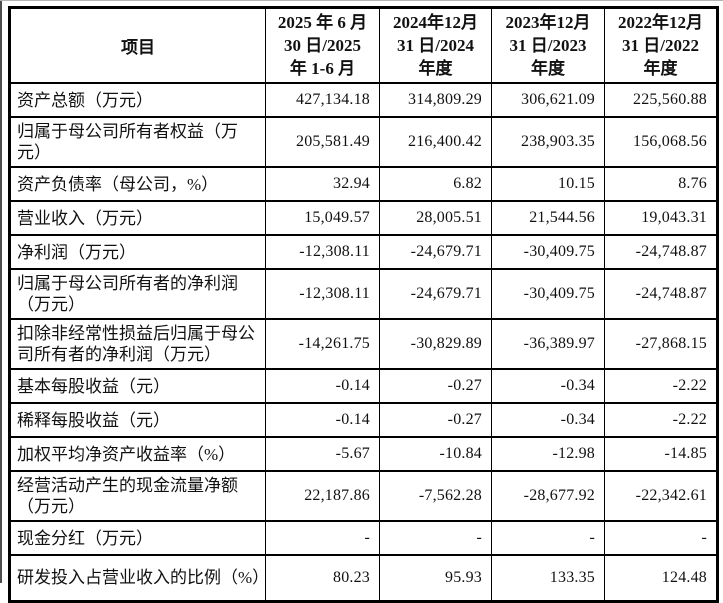  Describe the element at coordinates (661, 344) in the screenshot. I see `value-cell: -27,868.15` at that location.